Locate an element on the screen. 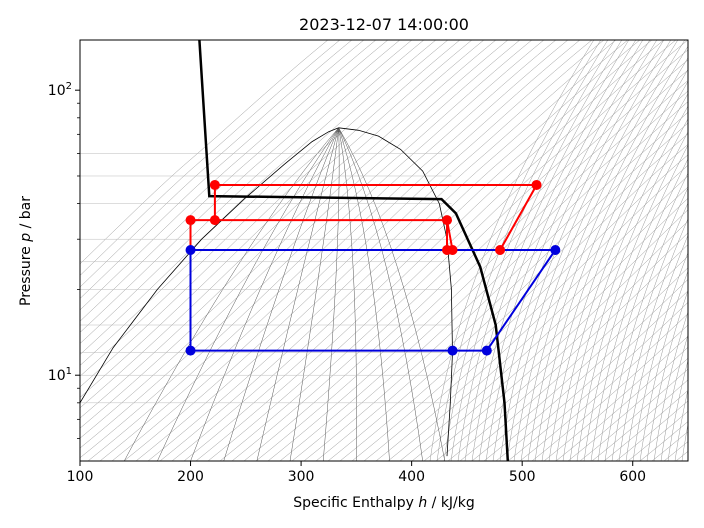  x-axis-ticks: 100 200 300 400 500 600 is located at coordinates (356, 473).